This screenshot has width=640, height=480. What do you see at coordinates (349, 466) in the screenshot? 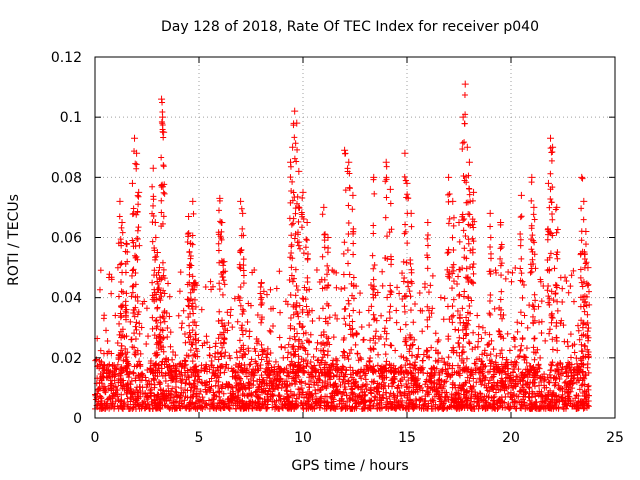
I see `x-axis-label: GPS time / hours` at bounding box center [349, 466].